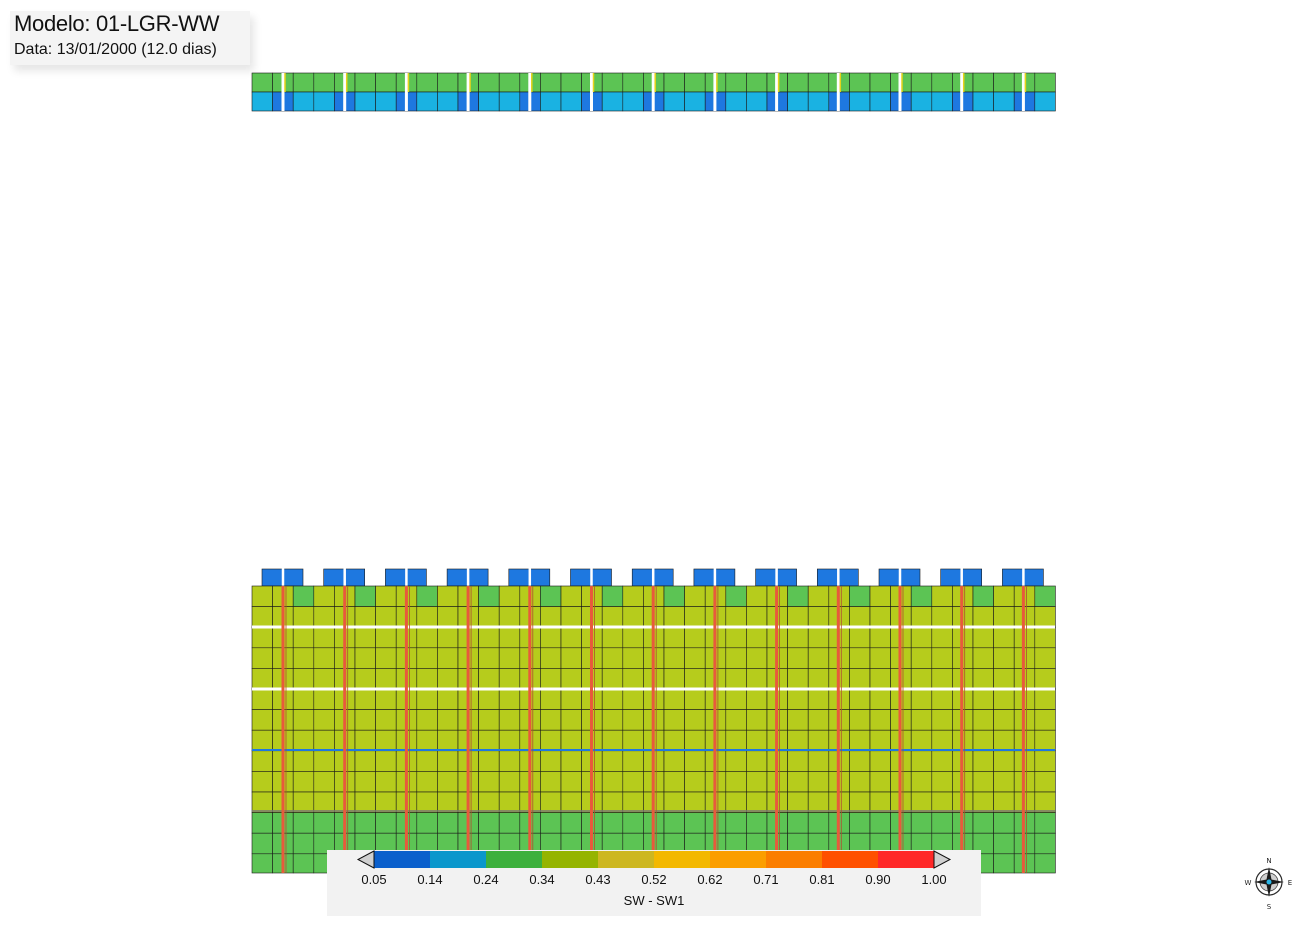 This screenshot has height=947, width=1308. I want to click on scale-tick-label: 0.34, so click(542, 879).